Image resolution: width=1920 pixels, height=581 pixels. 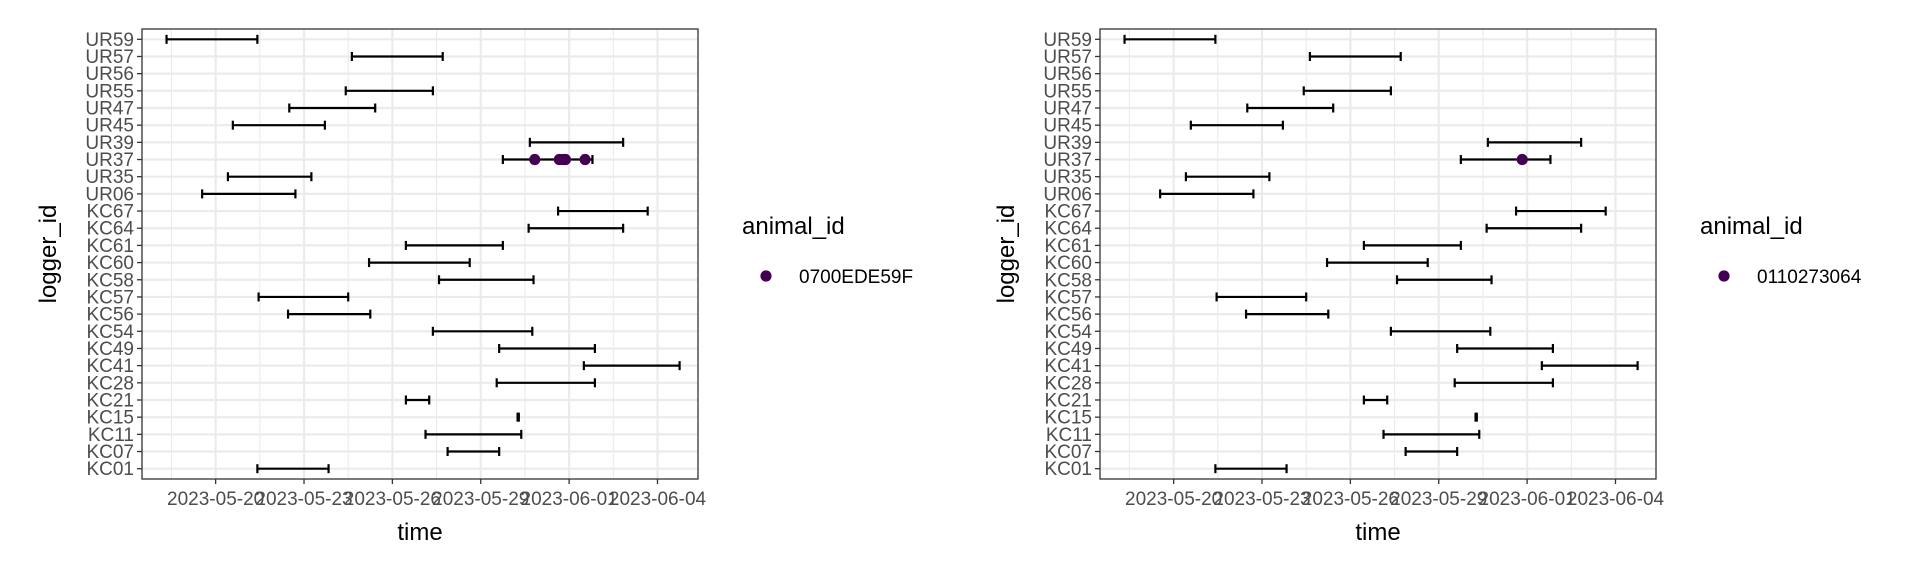 What do you see at coordinates (1069, 435) in the screenshot?
I see `y-tick-label: KC11` at bounding box center [1069, 435].